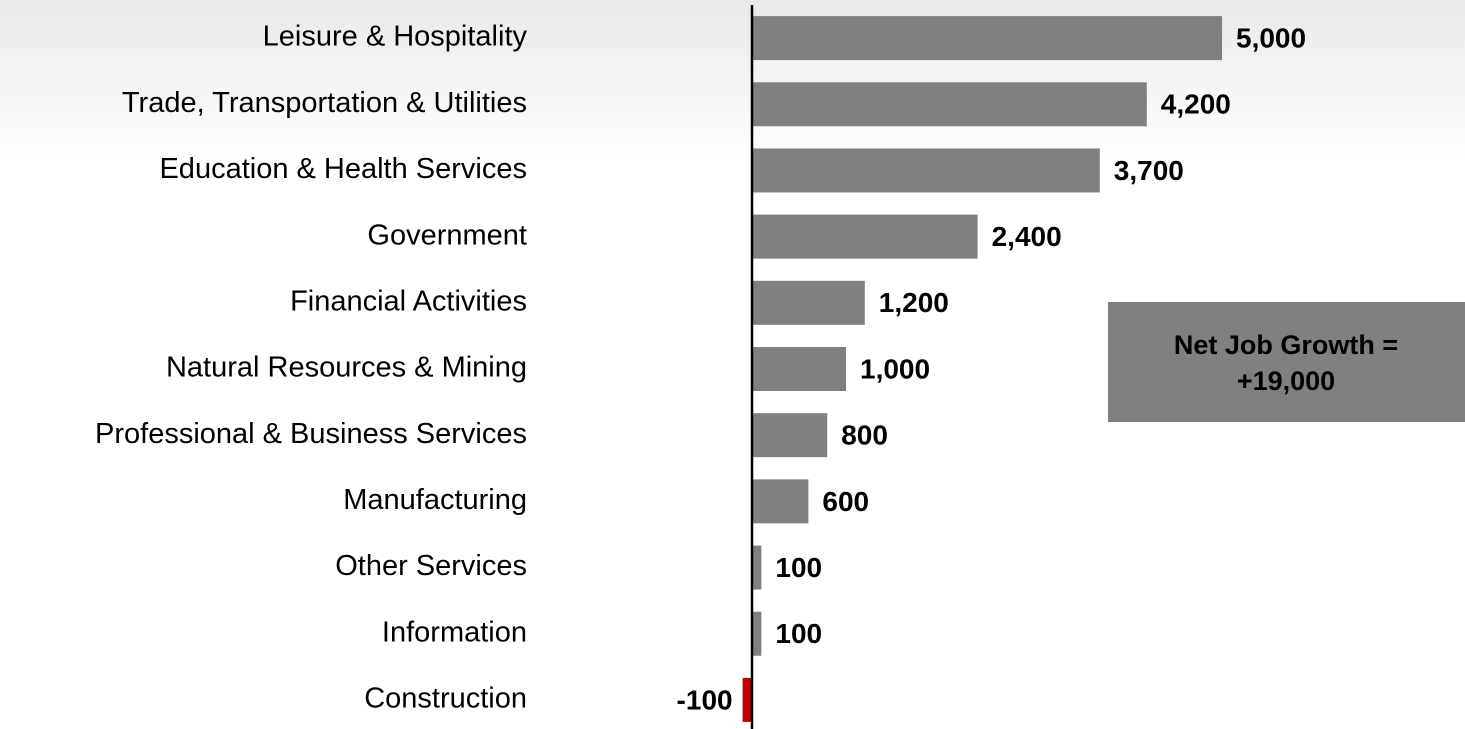 The height and width of the screenshot is (729, 1465). Describe the element at coordinates (1196, 104) in the screenshot. I see `value-label: 4,200` at that location.